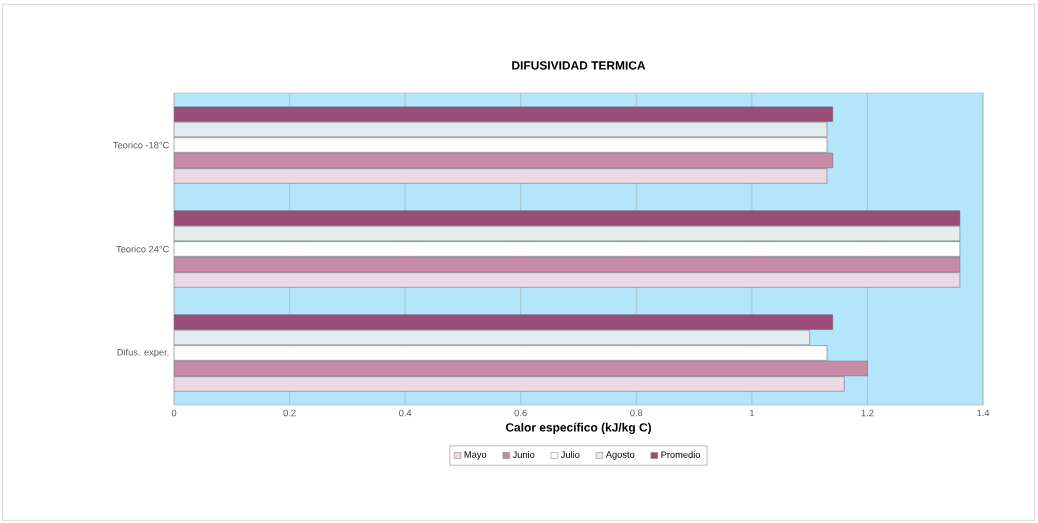 The width and height of the screenshot is (1038, 523). What do you see at coordinates (752, 413) in the screenshot?
I see `x-tick-label: 1` at bounding box center [752, 413].